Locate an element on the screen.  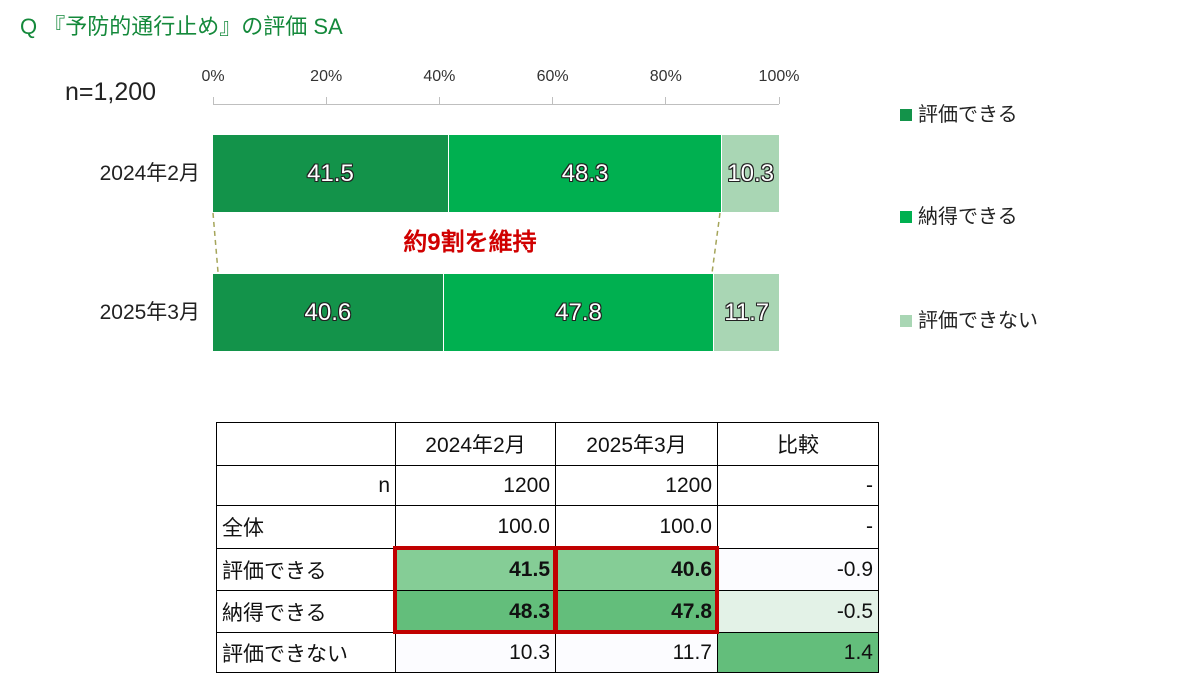
cell-n-2025: 1200 is located at coordinates (636, 485).